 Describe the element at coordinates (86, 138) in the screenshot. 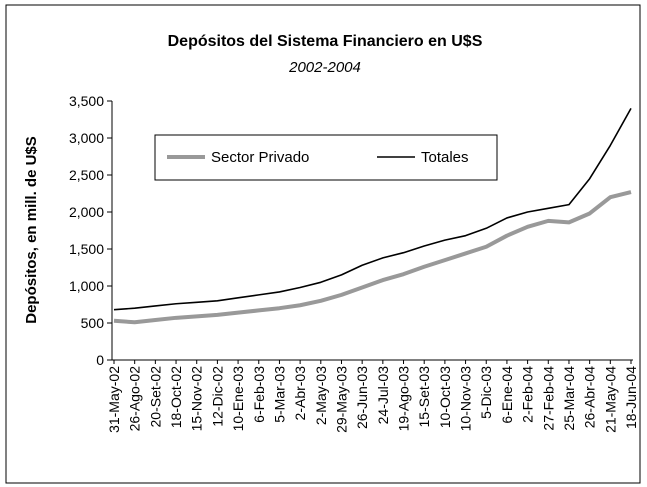

I see `y-tick-label: 3,000` at that location.